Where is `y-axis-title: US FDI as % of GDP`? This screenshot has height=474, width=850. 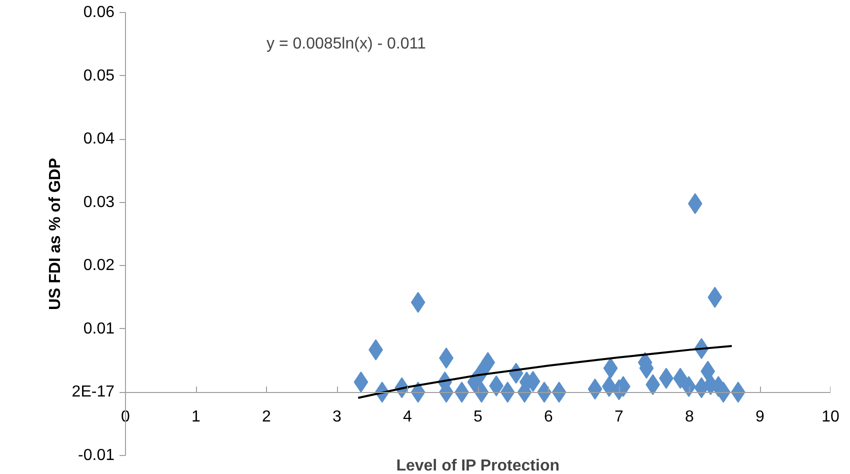
y-axis-title: US FDI as % of GDP is located at coordinates (55, 234).